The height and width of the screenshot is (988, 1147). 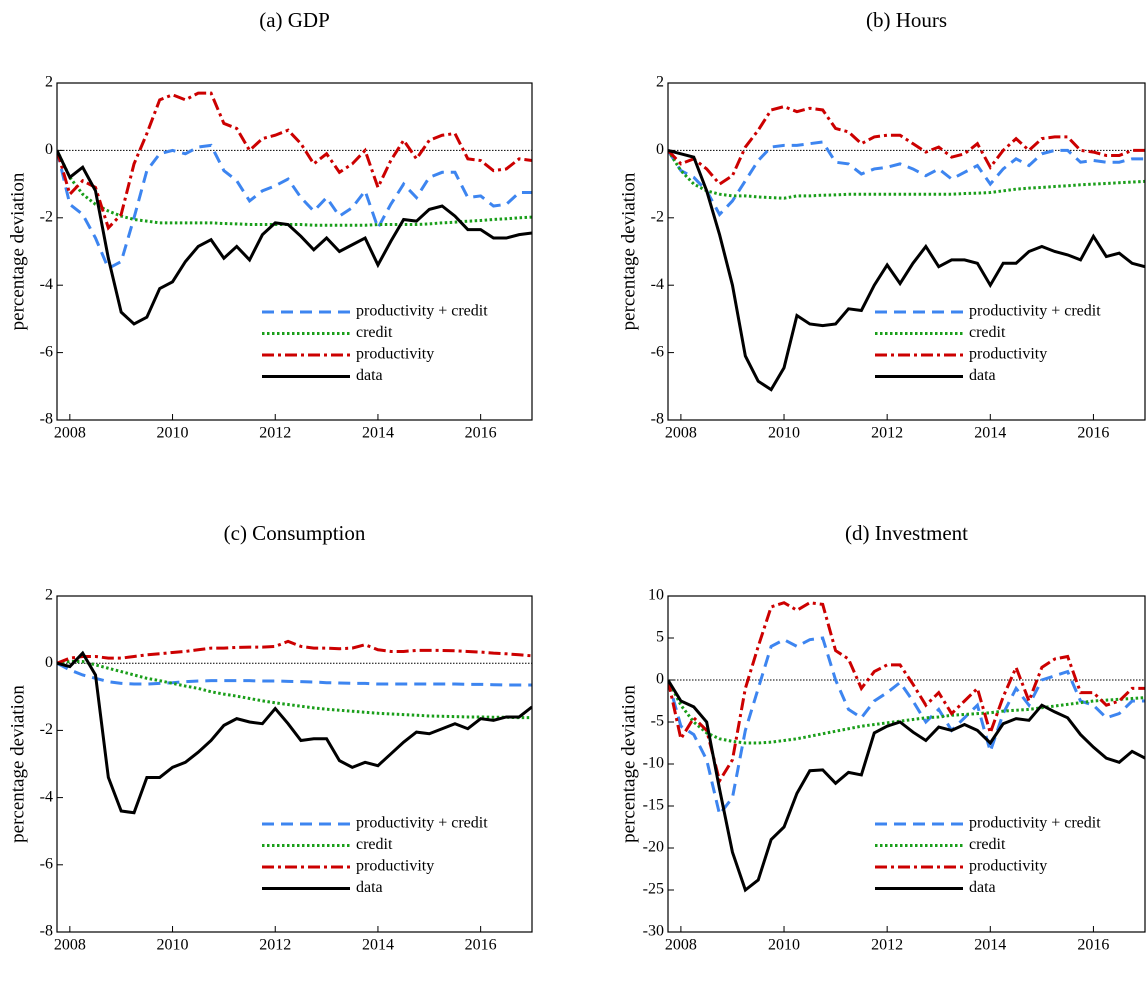 I want to click on panel-title: (b) Hours, so click(x=906, y=20).